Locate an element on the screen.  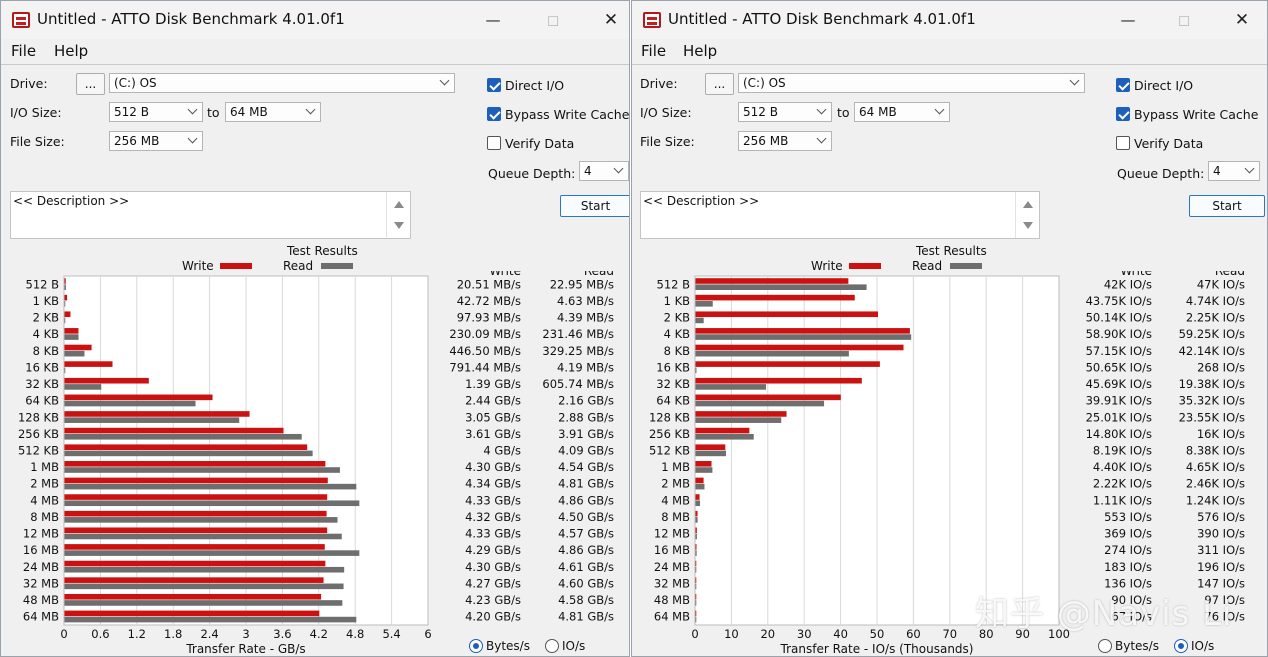
drive-select-value: (C:) OS is located at coordinates (135, 83).